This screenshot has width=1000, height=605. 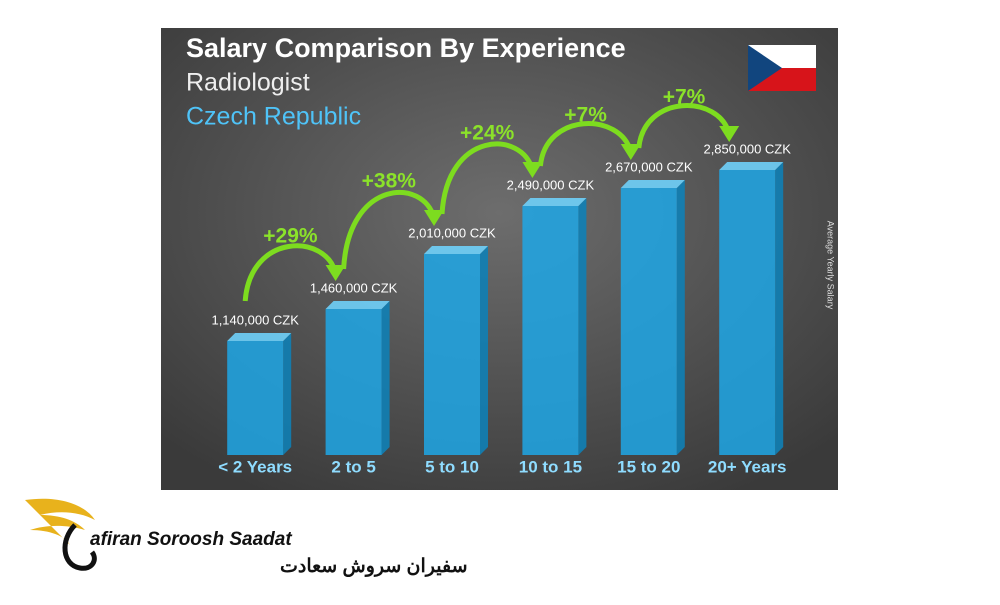 I want to click on increase-label: +29%, so click(x=290, y=236).